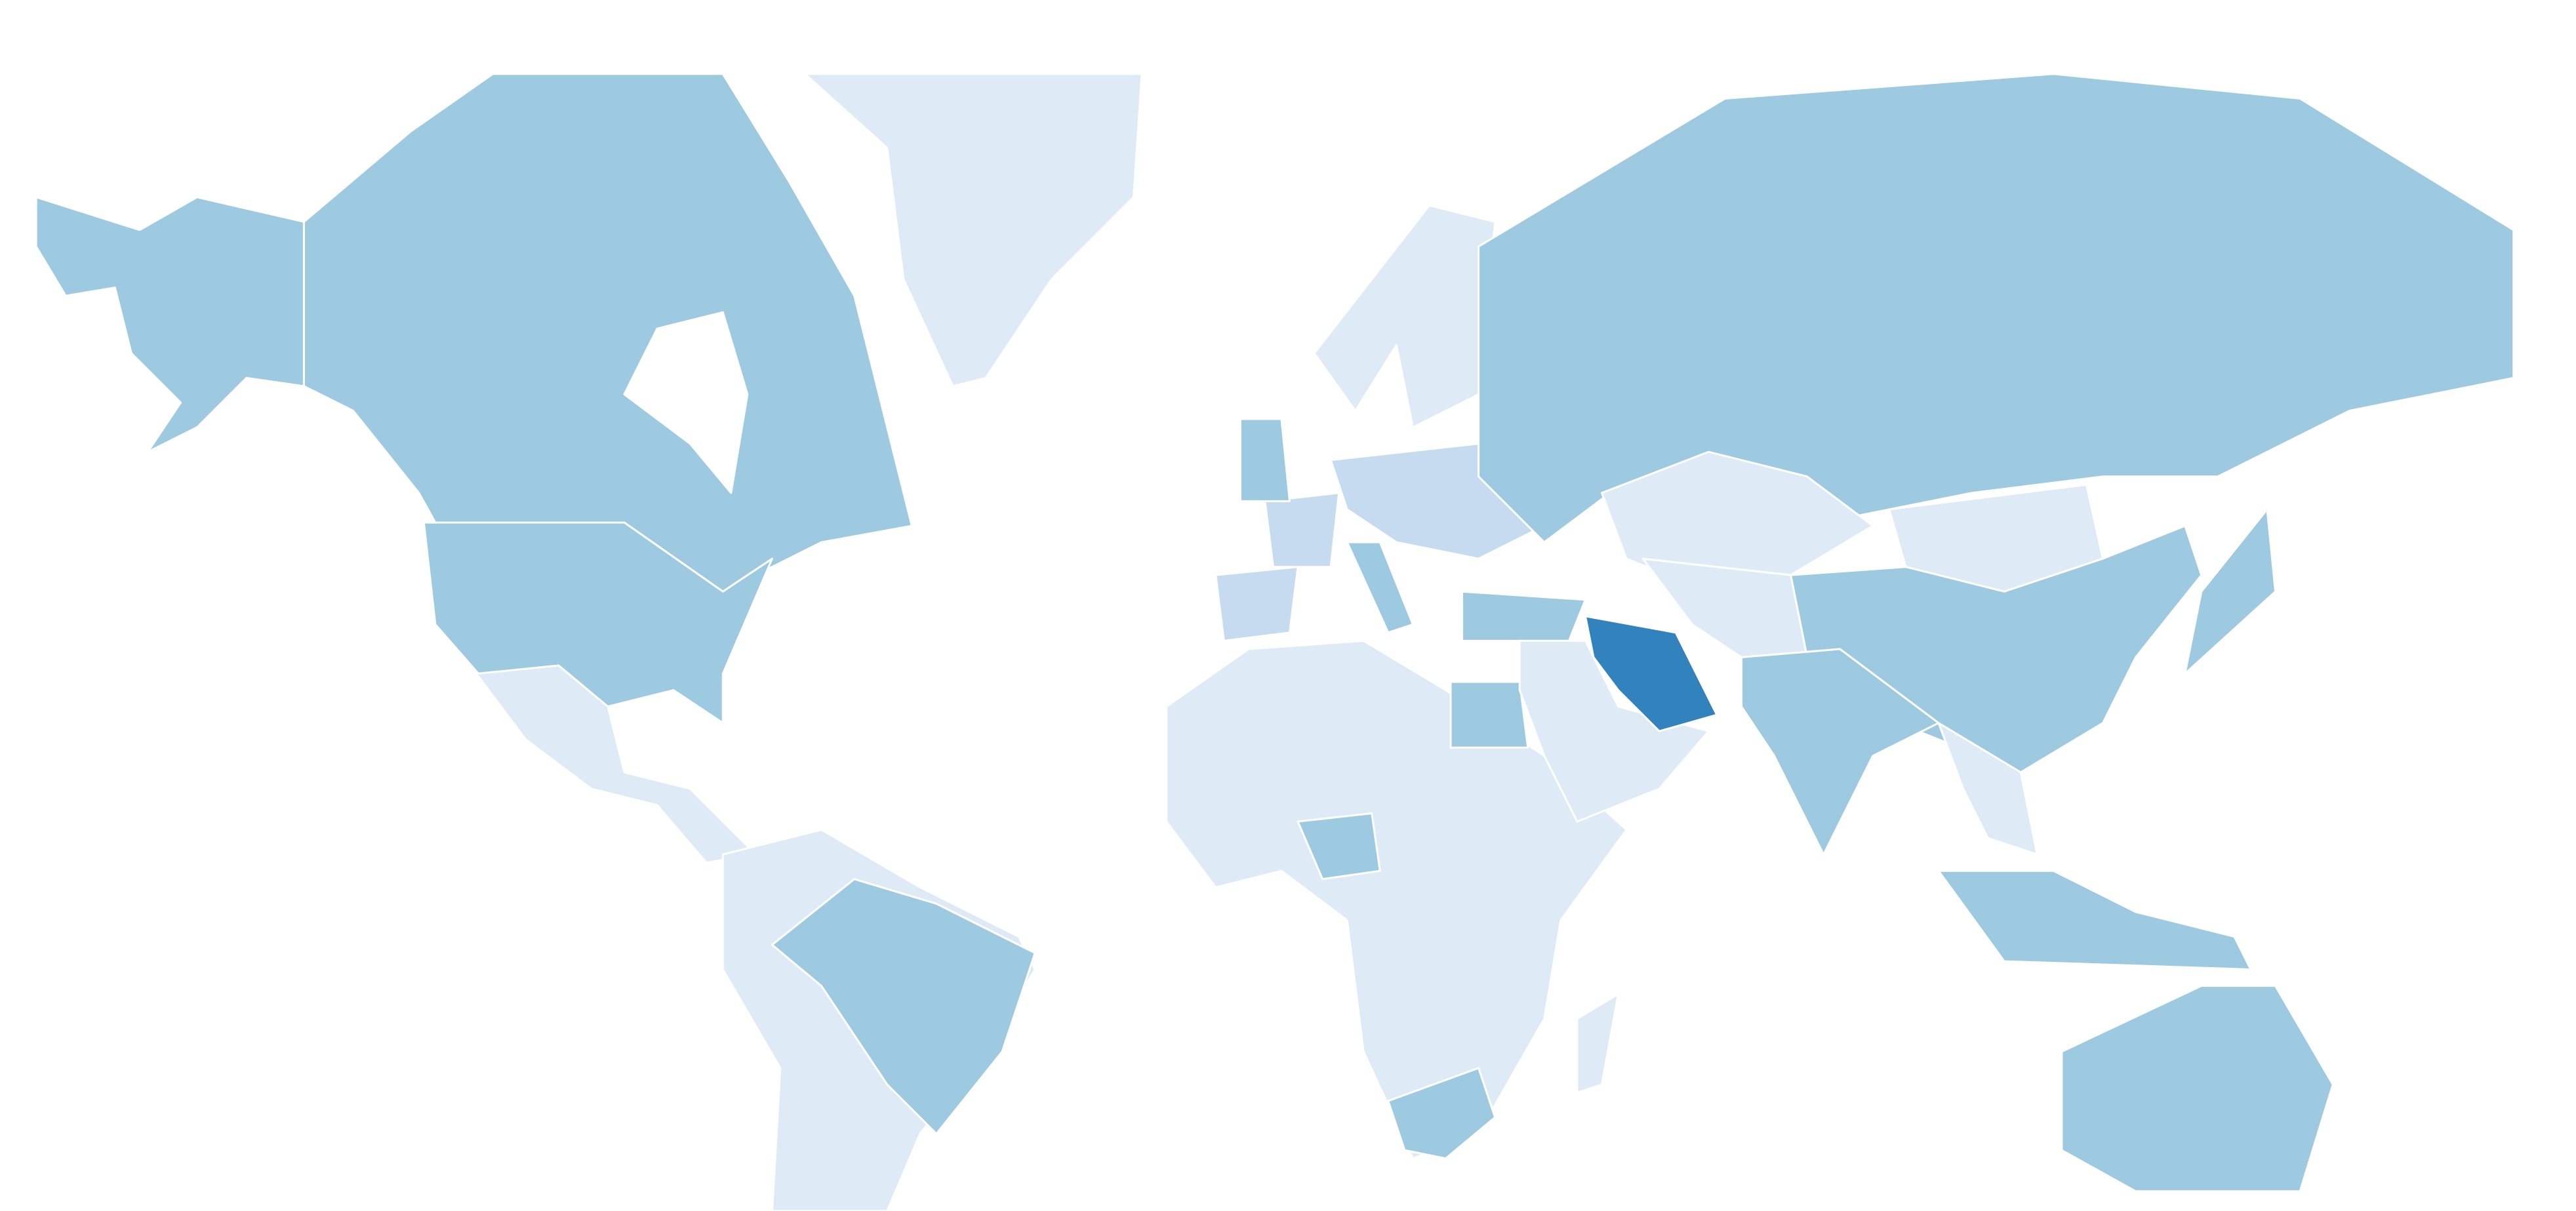  I want to click on region-africa, so click(1396, 899).